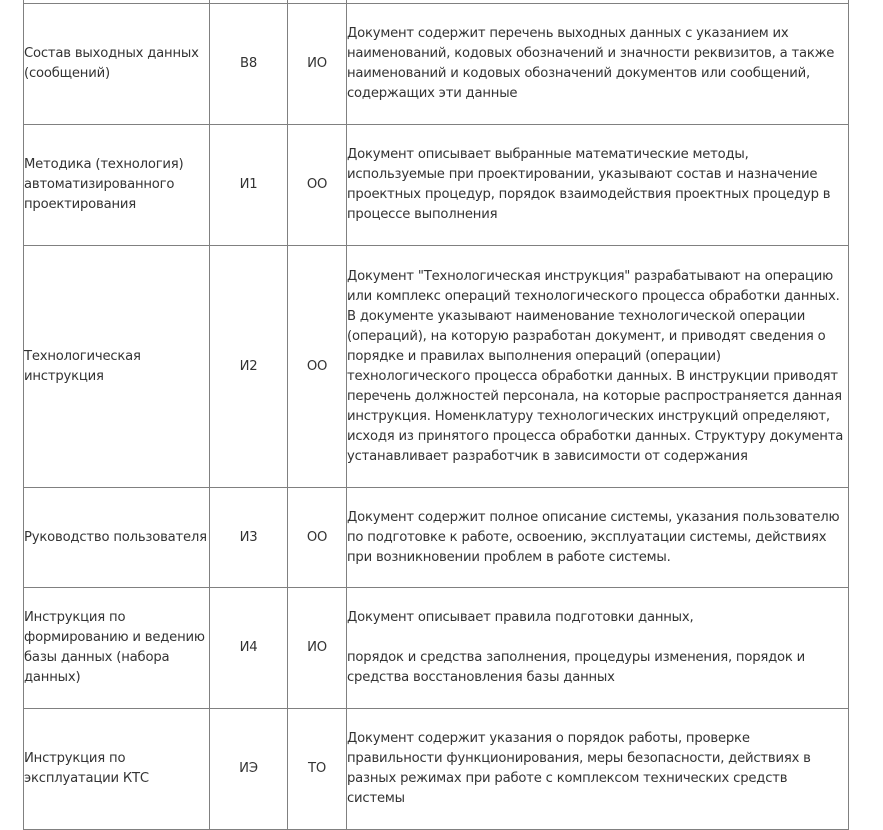 This screenshot has width=883, height=830. I want to click on doc-code: И4, so click(248, 648).